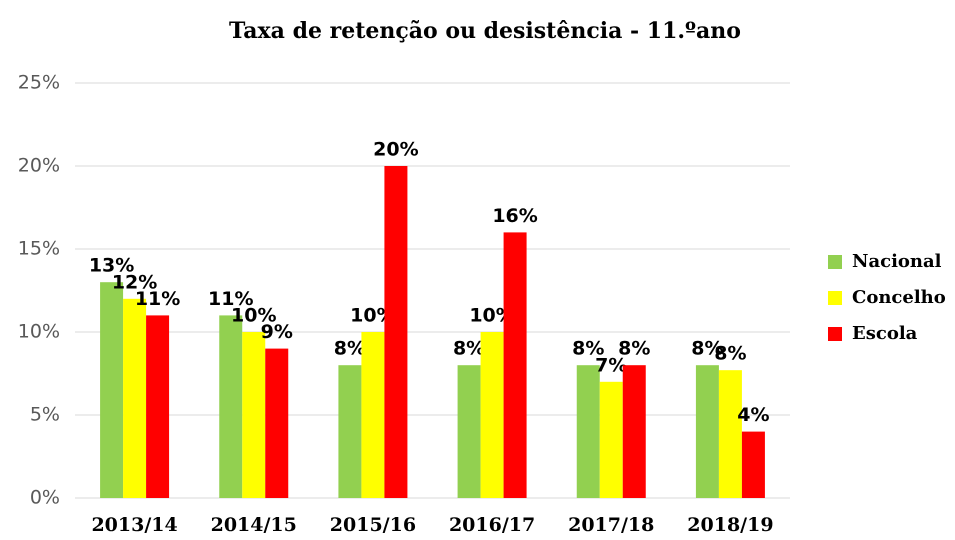 This screenshot has width=955, height=540. I want to click on data-label: 20%, so click(395, 150).